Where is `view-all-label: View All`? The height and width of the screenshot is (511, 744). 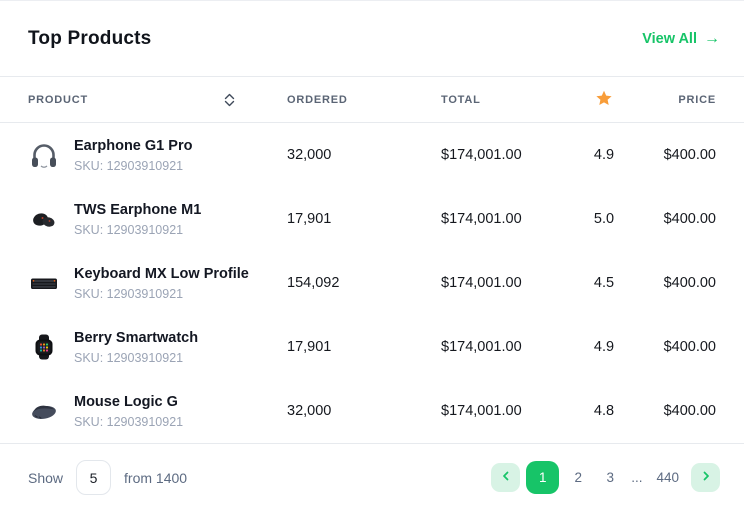 view-all-label: View All is located at coordinates (669, 38).